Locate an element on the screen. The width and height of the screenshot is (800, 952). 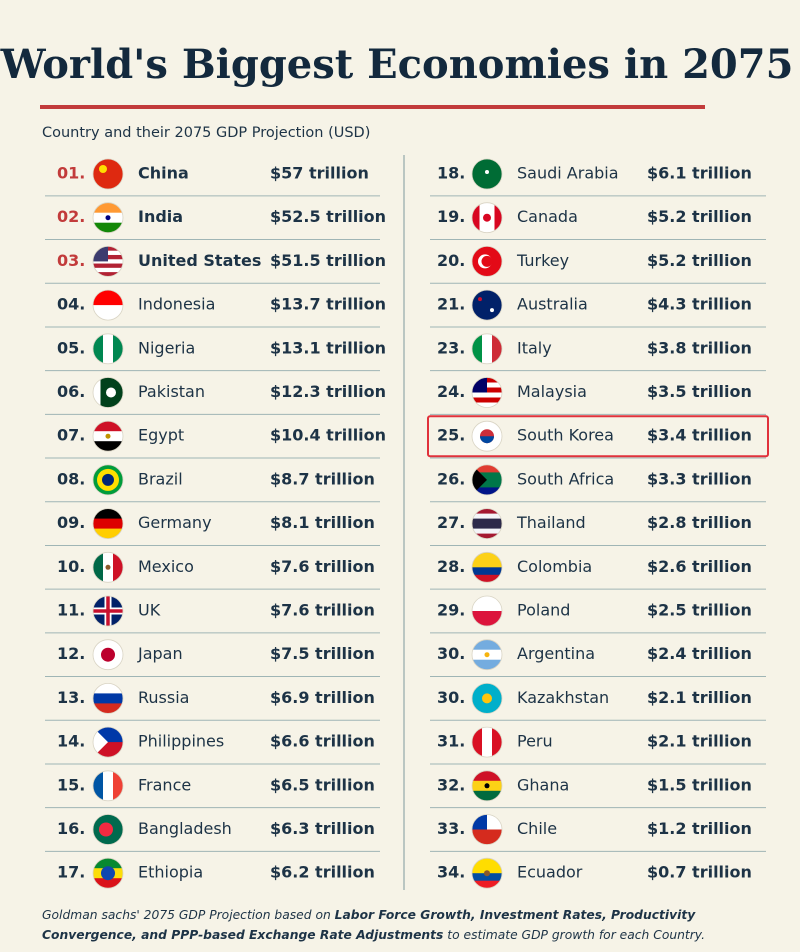
rank: 21. is located at coordinates (451, 304).